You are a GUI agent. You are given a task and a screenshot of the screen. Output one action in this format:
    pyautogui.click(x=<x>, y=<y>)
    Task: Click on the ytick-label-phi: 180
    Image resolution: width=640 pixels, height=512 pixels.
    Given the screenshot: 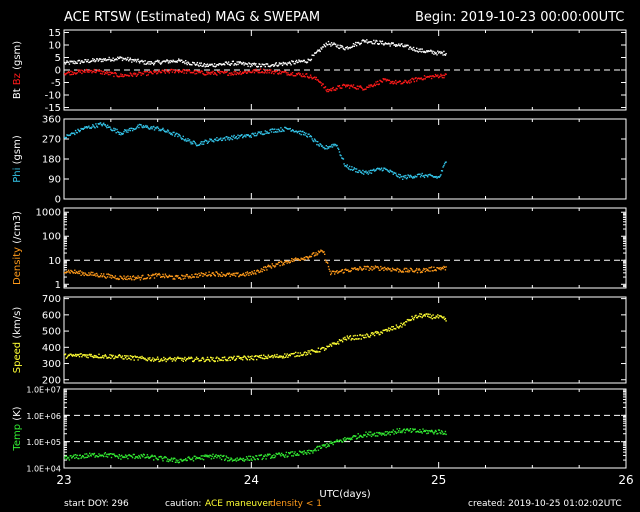 What is the action you would take?
    pyautogui.click(x=51, y=160)
    